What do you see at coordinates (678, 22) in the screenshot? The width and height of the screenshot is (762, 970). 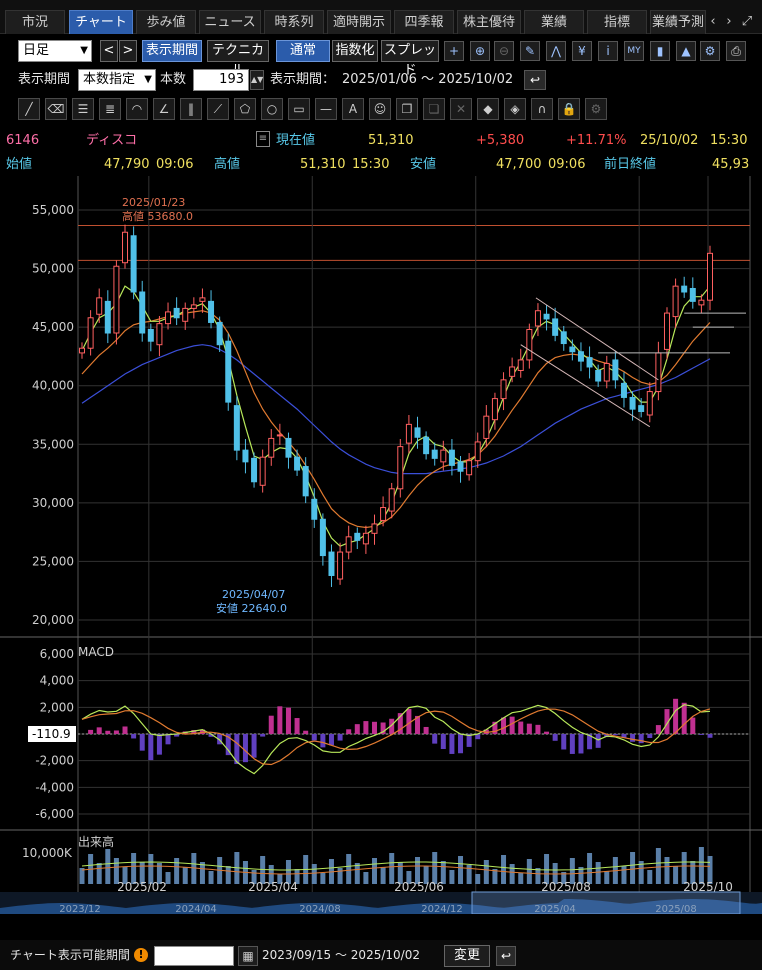 I see `tab-forecast: 業績予測` at bounding box center [678, 22].